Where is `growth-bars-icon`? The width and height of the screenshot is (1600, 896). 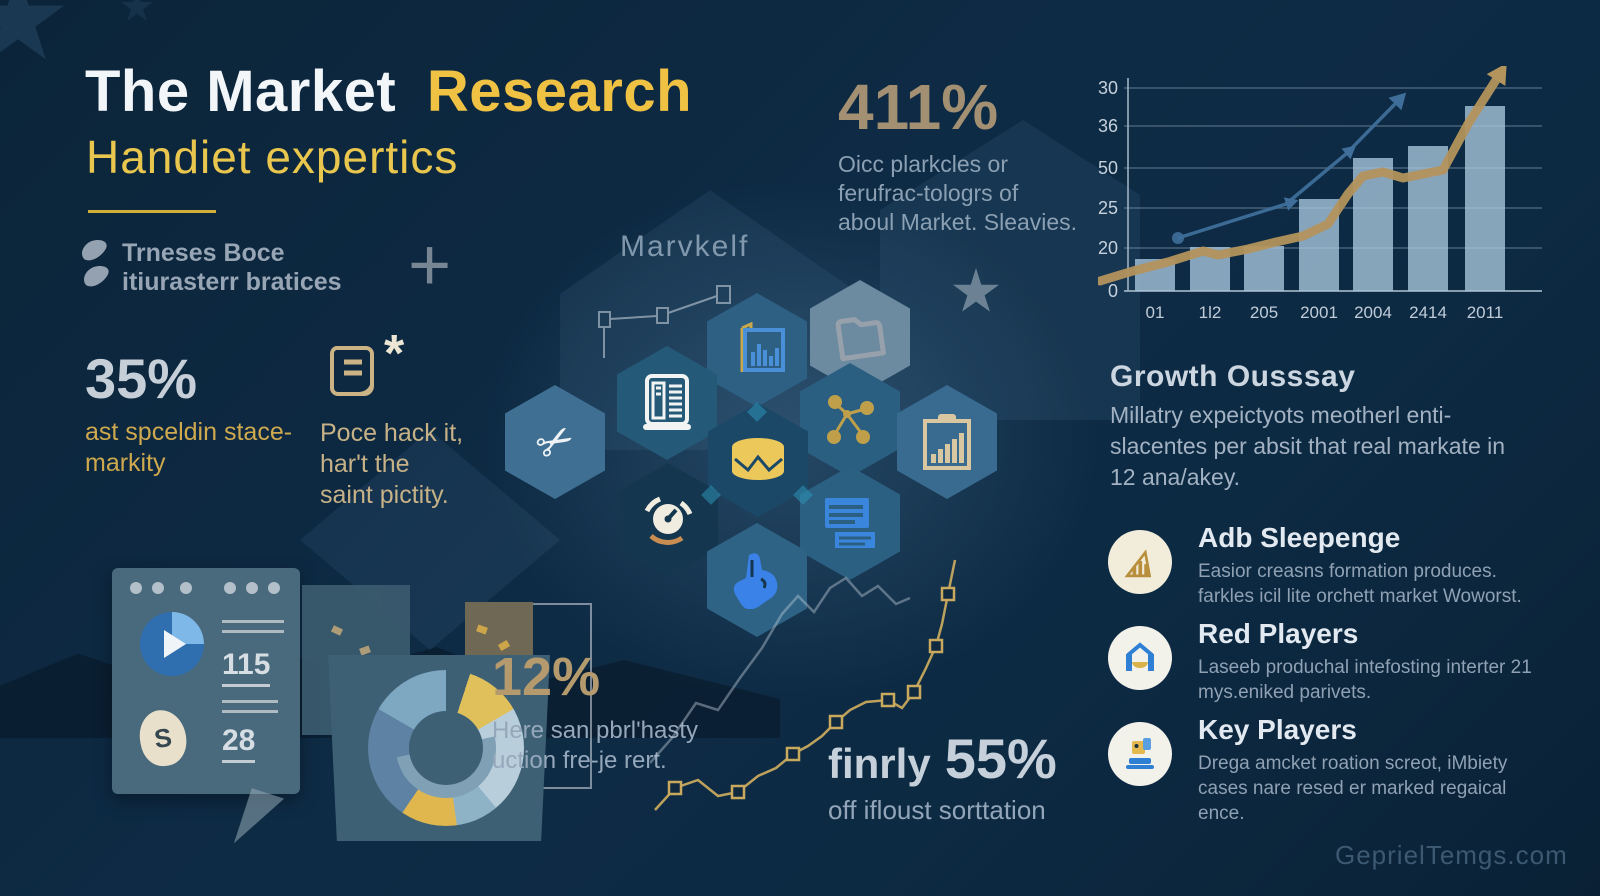 growth-bars-icon is located at coordinates (1140, 562).